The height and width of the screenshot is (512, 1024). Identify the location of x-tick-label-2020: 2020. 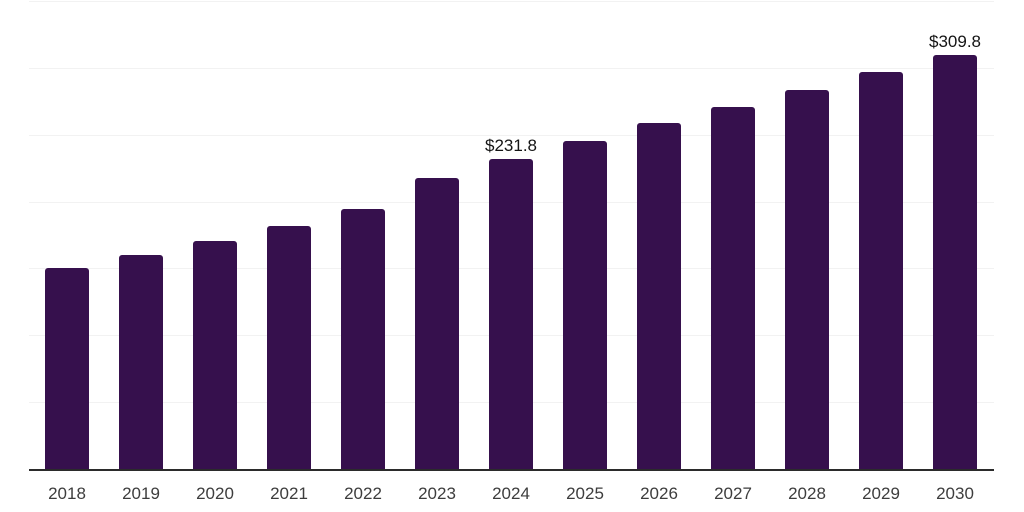
(215, 493).